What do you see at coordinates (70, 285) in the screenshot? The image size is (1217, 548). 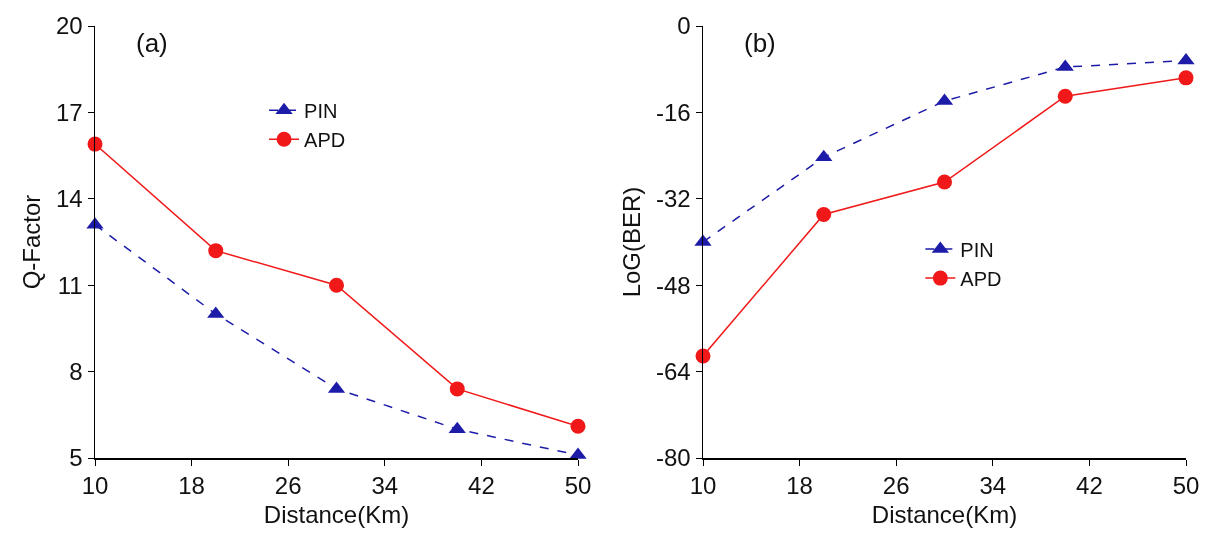 I see `y-tick-label: 11` at bounding box center [70, 285].